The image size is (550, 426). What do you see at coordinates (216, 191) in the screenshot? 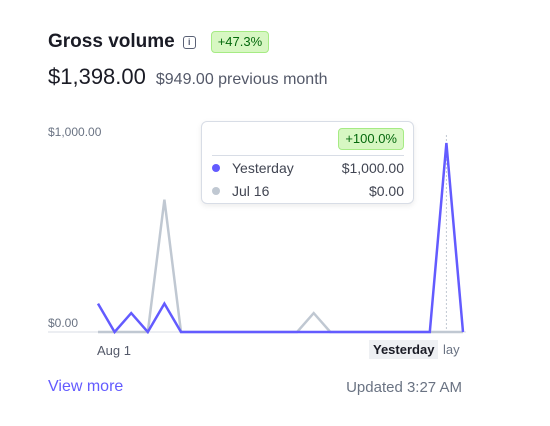
I see `series-dot-previous` at bounding box center [216, 191].